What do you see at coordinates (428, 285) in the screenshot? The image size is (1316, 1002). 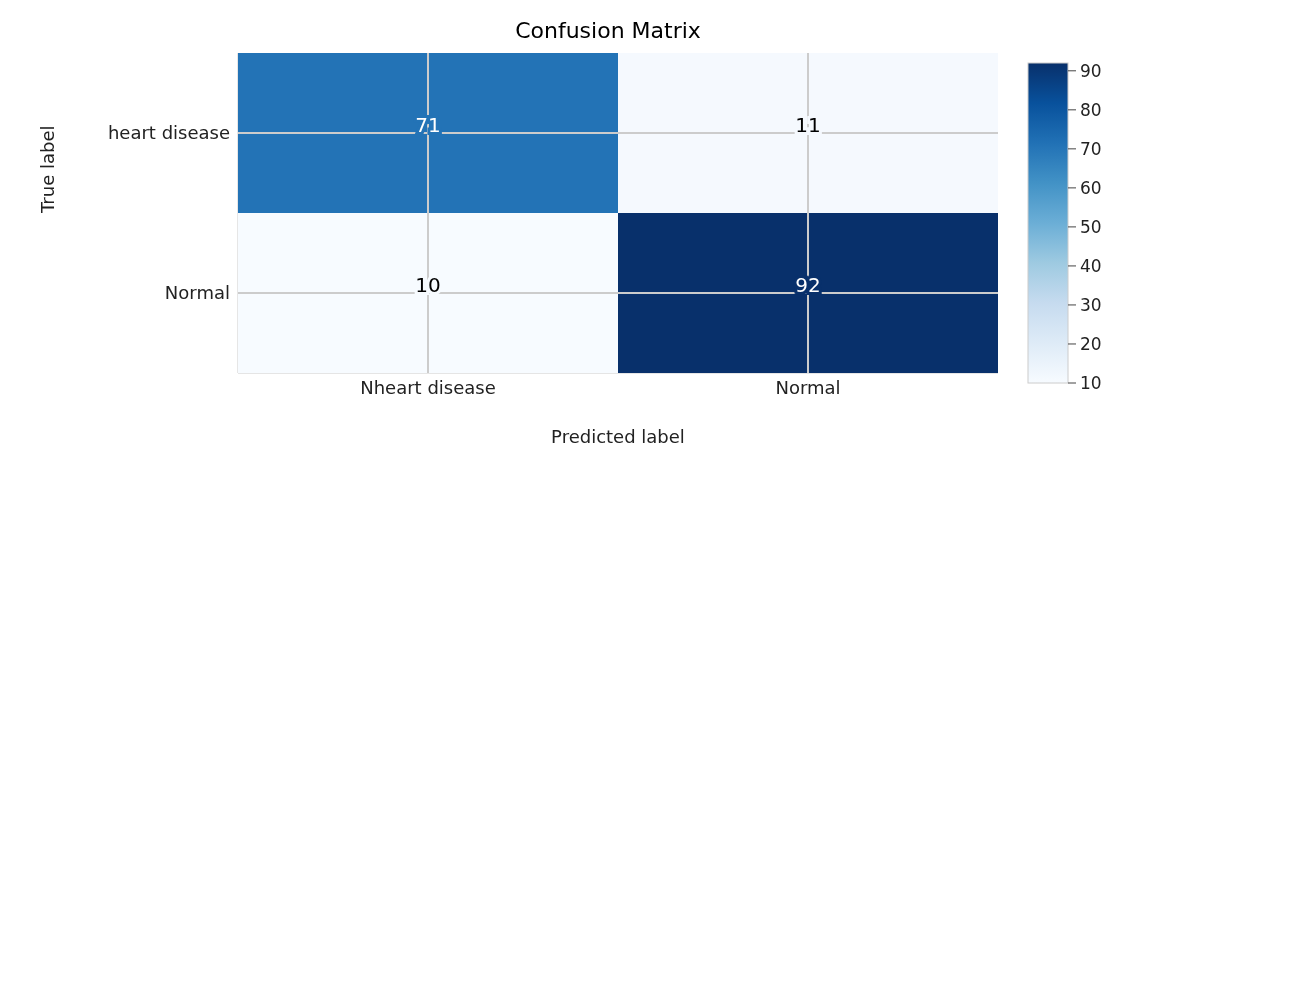 I see `data-label: 10` at bounding box center [428, 285].